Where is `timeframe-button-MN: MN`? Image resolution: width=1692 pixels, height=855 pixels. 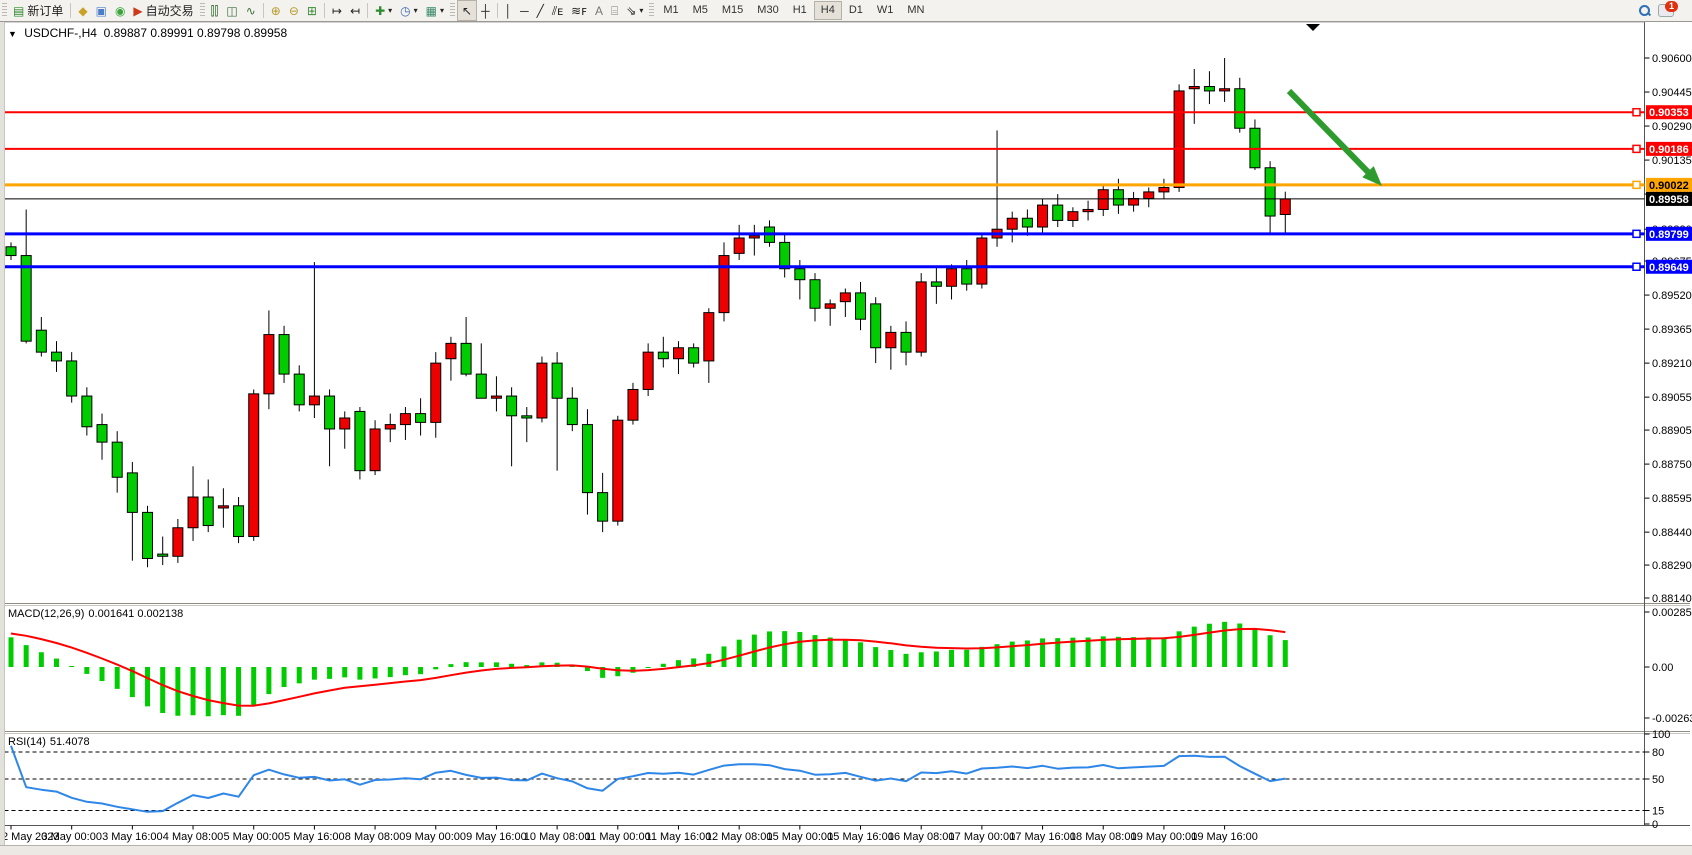
timeframe-button-MN: MN is located at coordinates (916, 10).